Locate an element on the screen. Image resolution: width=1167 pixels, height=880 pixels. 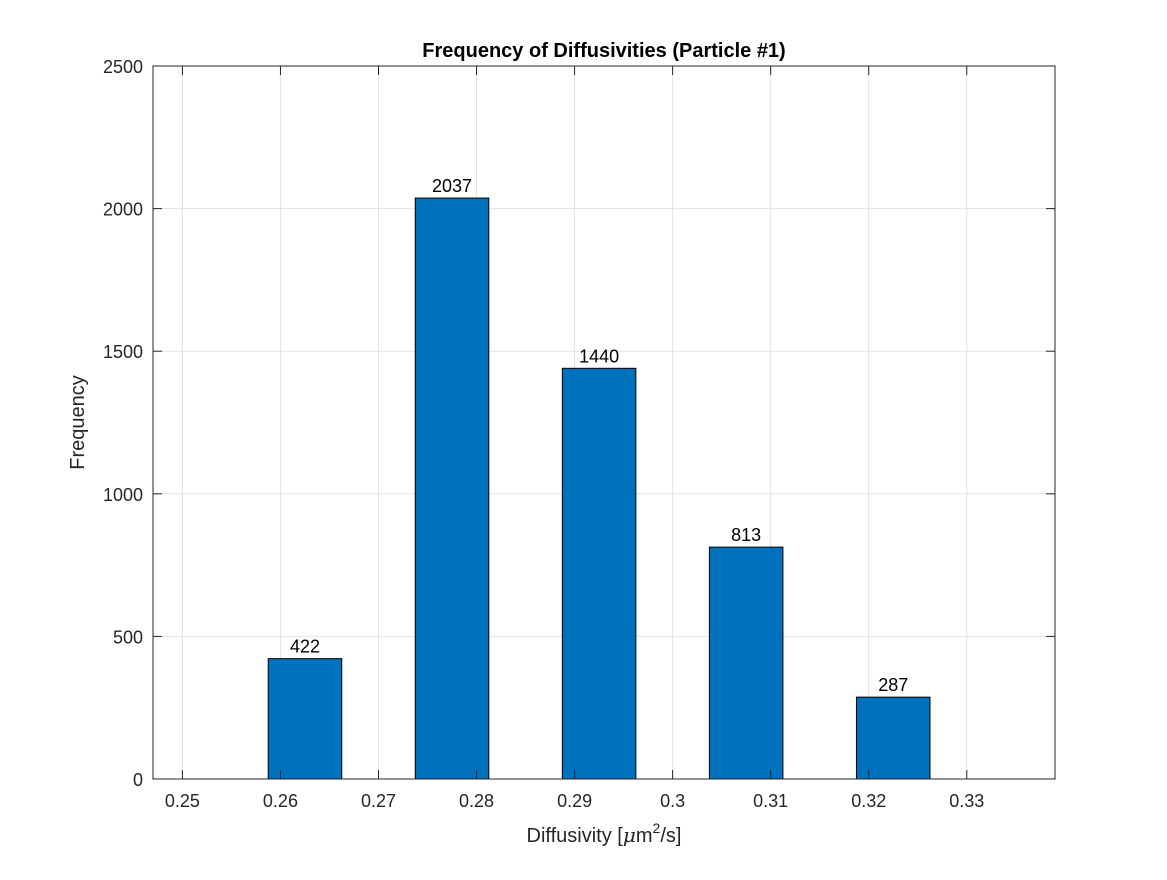
x-tick-label: 0.29 is located at coordinates (574, 801).